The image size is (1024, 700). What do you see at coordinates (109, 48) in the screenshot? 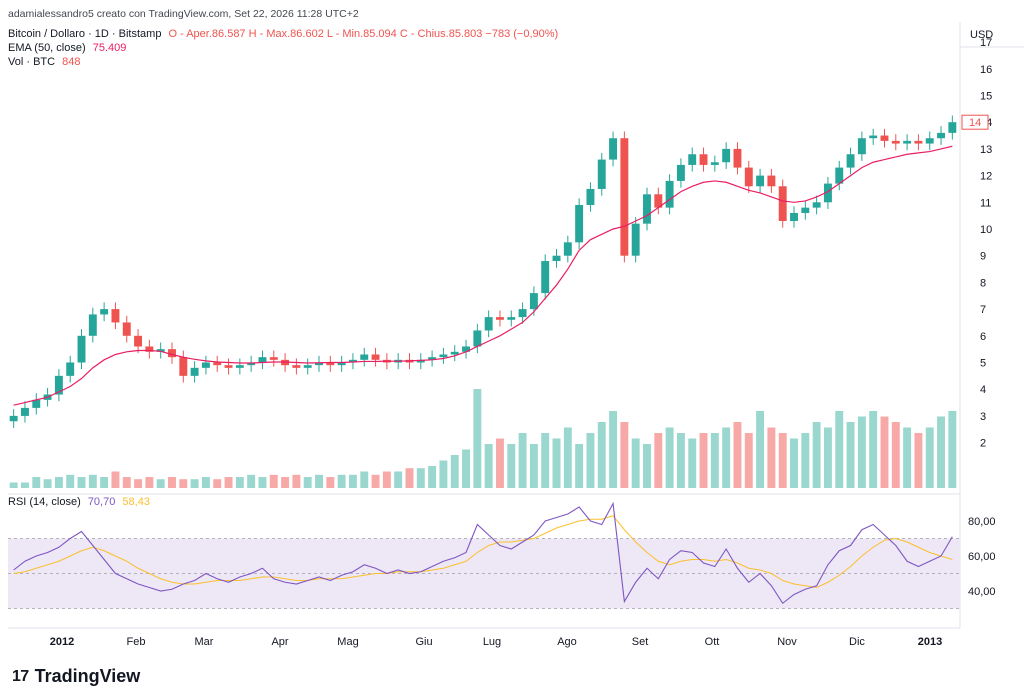
I see `ema-value: 75.409` at bounding box center [109, 48].